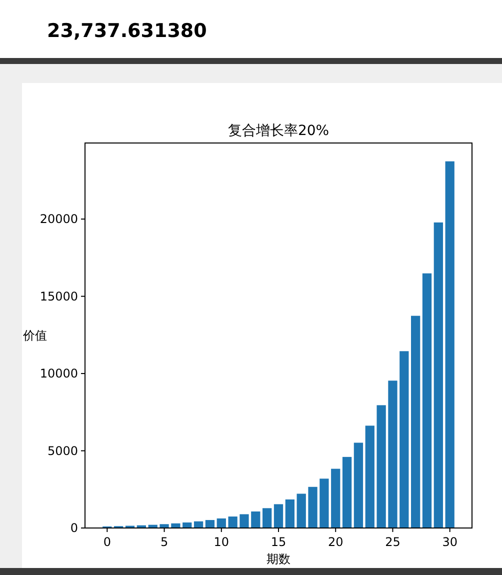 The height and width of the screenshot is (575, 502). I want to click on y-tick-label: 0, so click(74, 528).